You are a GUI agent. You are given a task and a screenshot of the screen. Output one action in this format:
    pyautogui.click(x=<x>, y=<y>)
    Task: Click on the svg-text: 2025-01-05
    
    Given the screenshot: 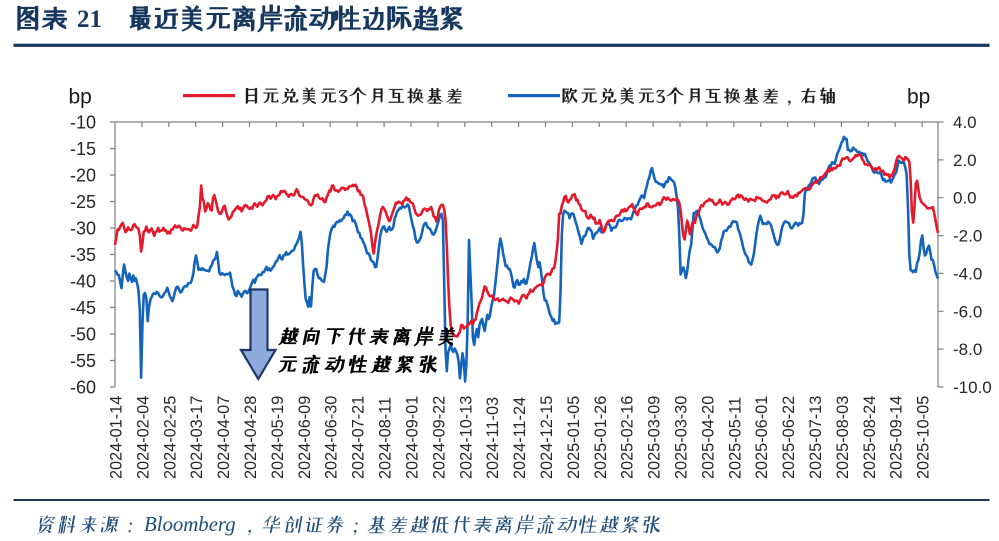 What is the action you would take?
    pyautogui.click(x=574, y=437)
    